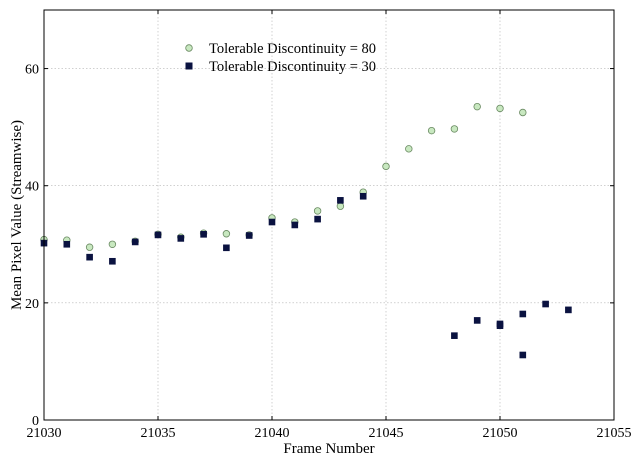 This screenshot has width=640, height=461. I want to click on x-tick-label: 21030, so click(44, 433).